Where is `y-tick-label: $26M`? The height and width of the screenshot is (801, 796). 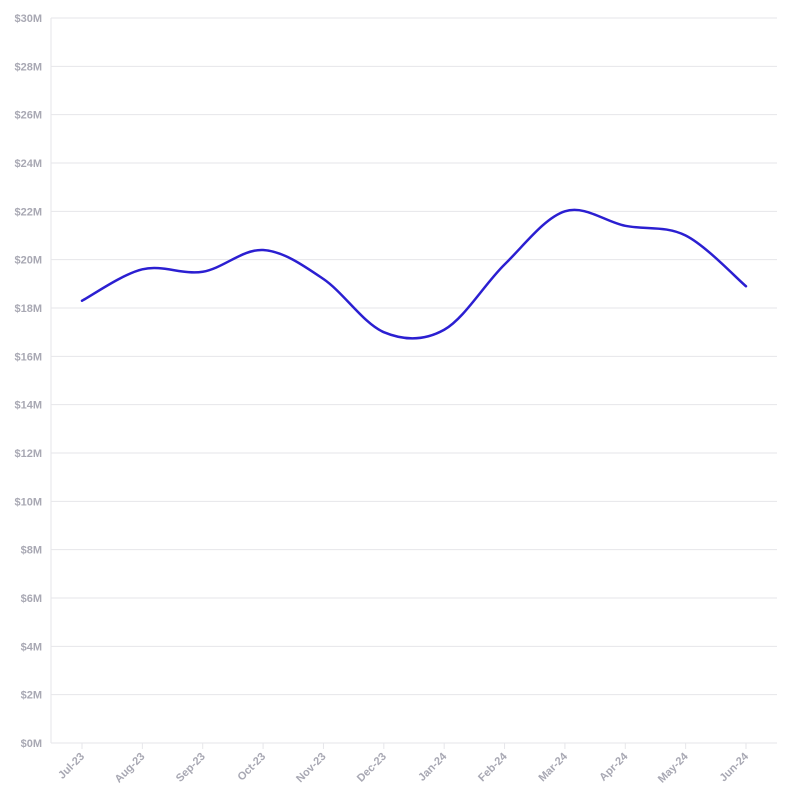 y-tick-label: $26M is located at coordinates (28, 116).